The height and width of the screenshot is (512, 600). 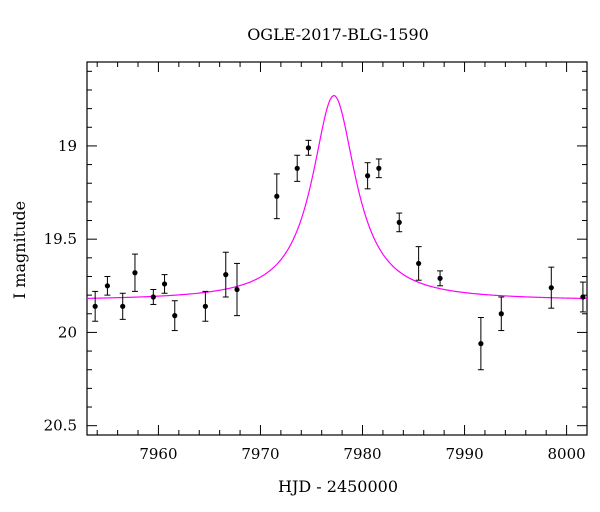 What do you see at coordinates (67, 332) in the screenshot?
I see `y-tick-label: 20` at bounding box center [67, 332].